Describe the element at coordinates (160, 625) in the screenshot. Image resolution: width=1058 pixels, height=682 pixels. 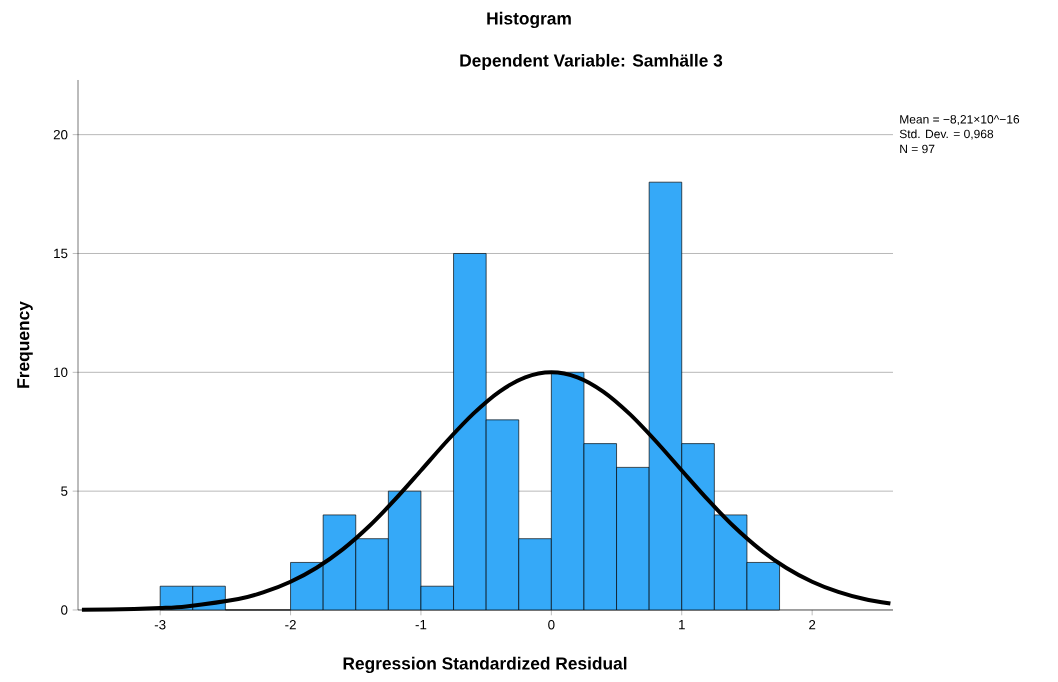
I see `x-tick-label: -3` at that location.